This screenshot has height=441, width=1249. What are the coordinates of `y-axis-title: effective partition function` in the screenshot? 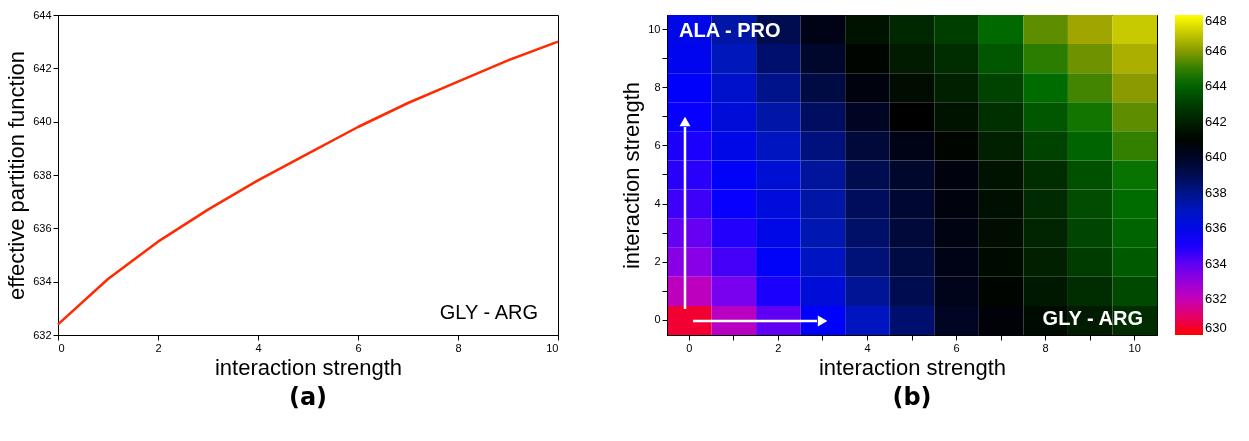 It's located at (17, 175).